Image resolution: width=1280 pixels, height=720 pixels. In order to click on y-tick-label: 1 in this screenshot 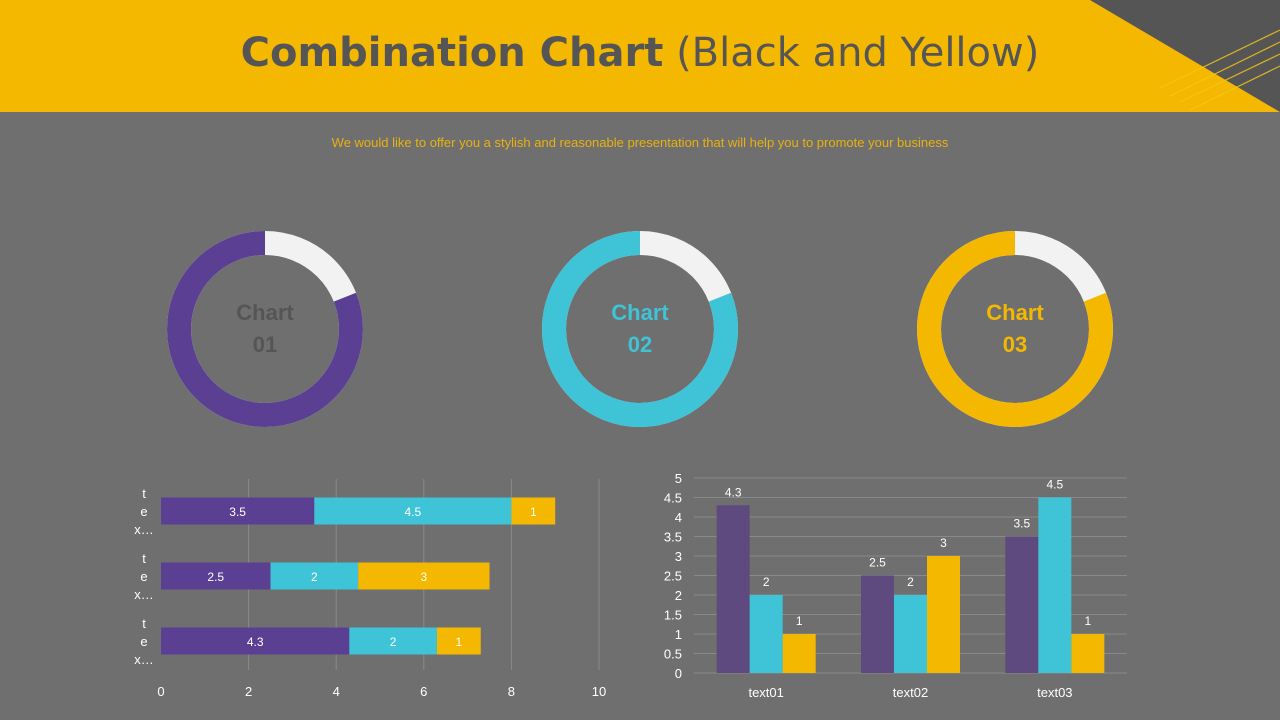, I will do `click(678, 634)`.